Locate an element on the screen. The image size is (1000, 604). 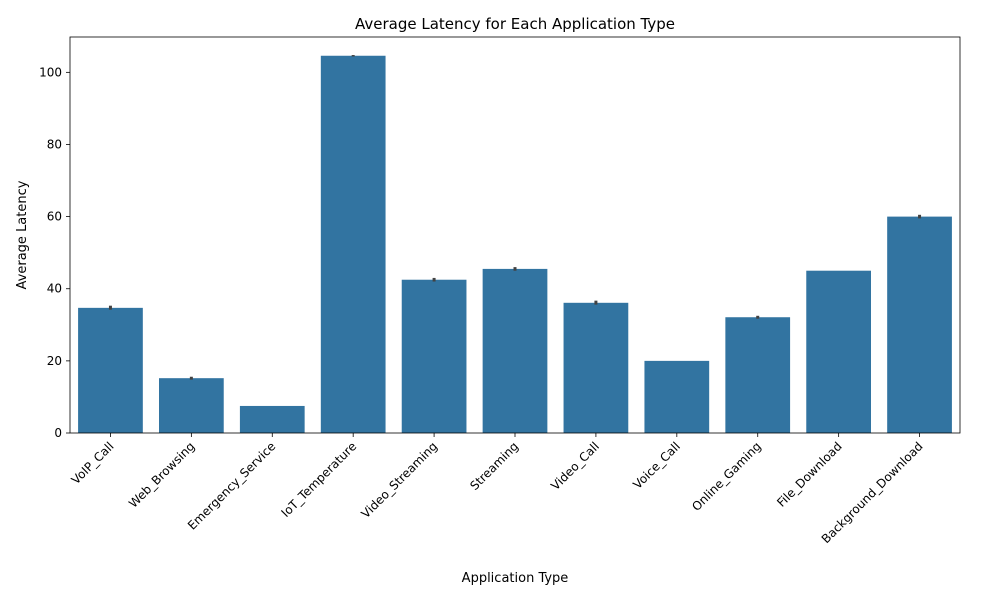
y-axis-label: Average Latency is located at coordinates (22, 234).